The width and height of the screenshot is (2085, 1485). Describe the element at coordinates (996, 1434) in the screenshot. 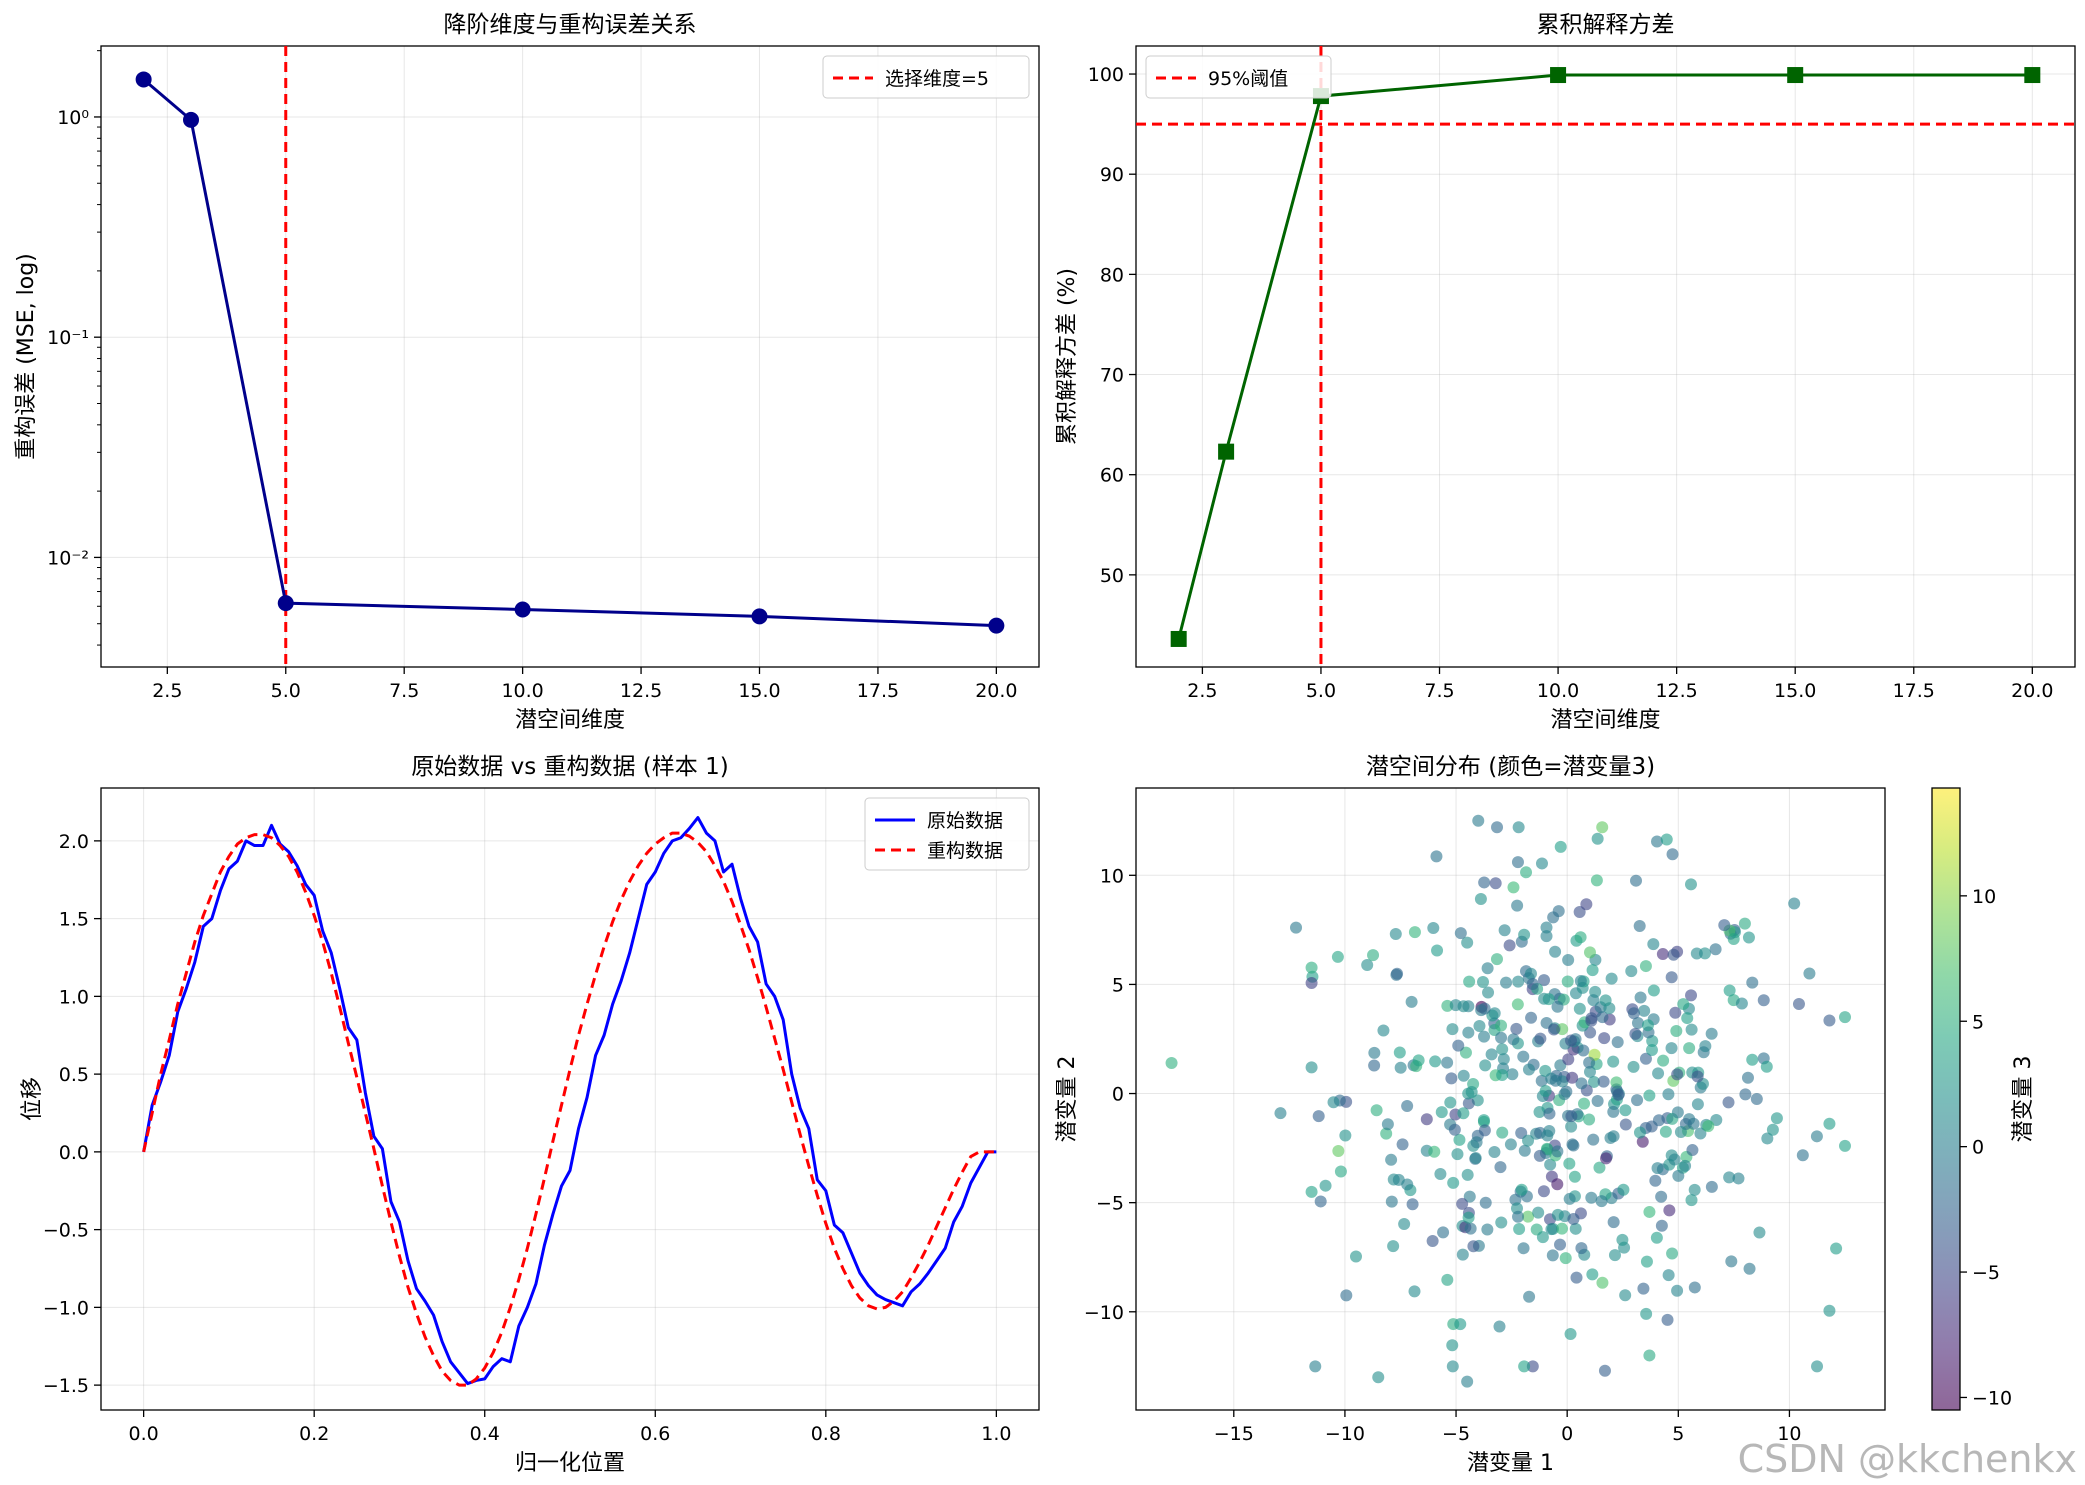

I see `x-tick-label: 1.0` at that location.